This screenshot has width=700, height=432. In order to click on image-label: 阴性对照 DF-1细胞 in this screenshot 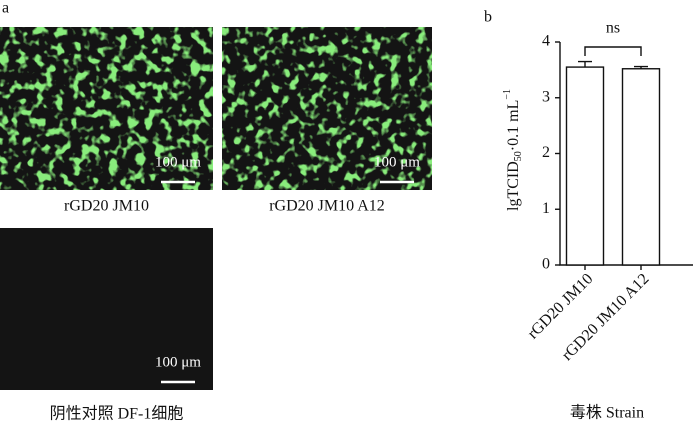, I will do `click(117, 414)`.